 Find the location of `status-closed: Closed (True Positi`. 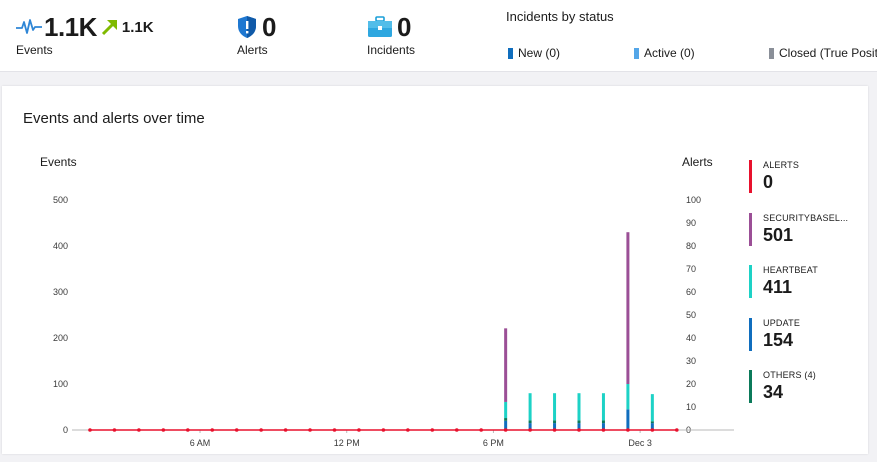

status-closed: Closed (True Positi is located at coordinates (823, 53).